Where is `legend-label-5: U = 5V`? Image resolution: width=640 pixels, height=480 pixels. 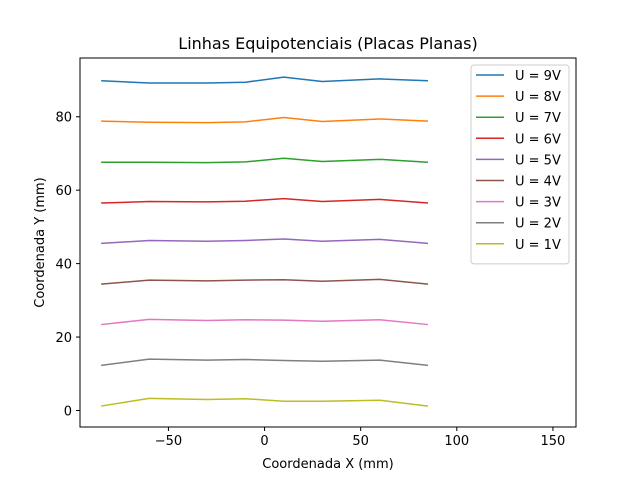
legend-label-5: U = 5V is located at coordinates (538, 160).